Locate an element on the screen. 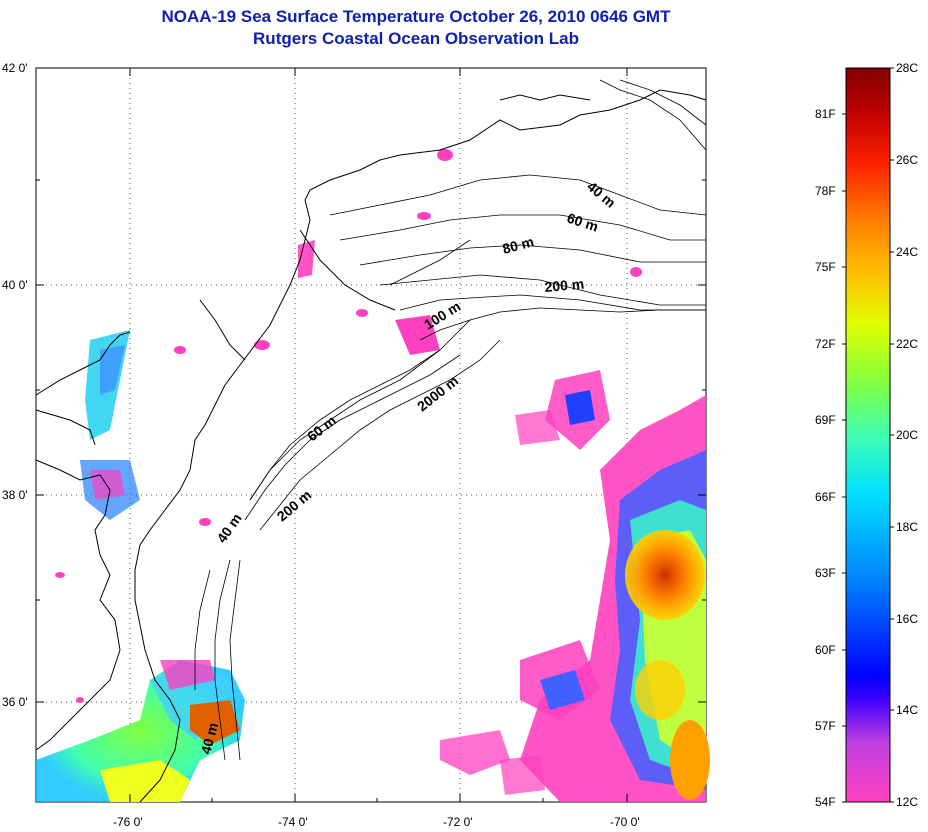 The width and height of the screenshot is (928, 832). colorbar-gradient is located at coordinates (868, 435).